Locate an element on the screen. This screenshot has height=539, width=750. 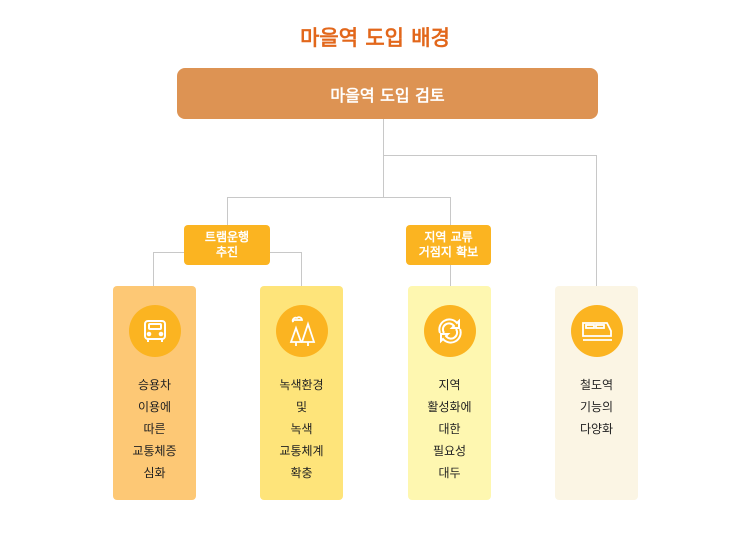
trees-icon is located at coordinates (302, 331).